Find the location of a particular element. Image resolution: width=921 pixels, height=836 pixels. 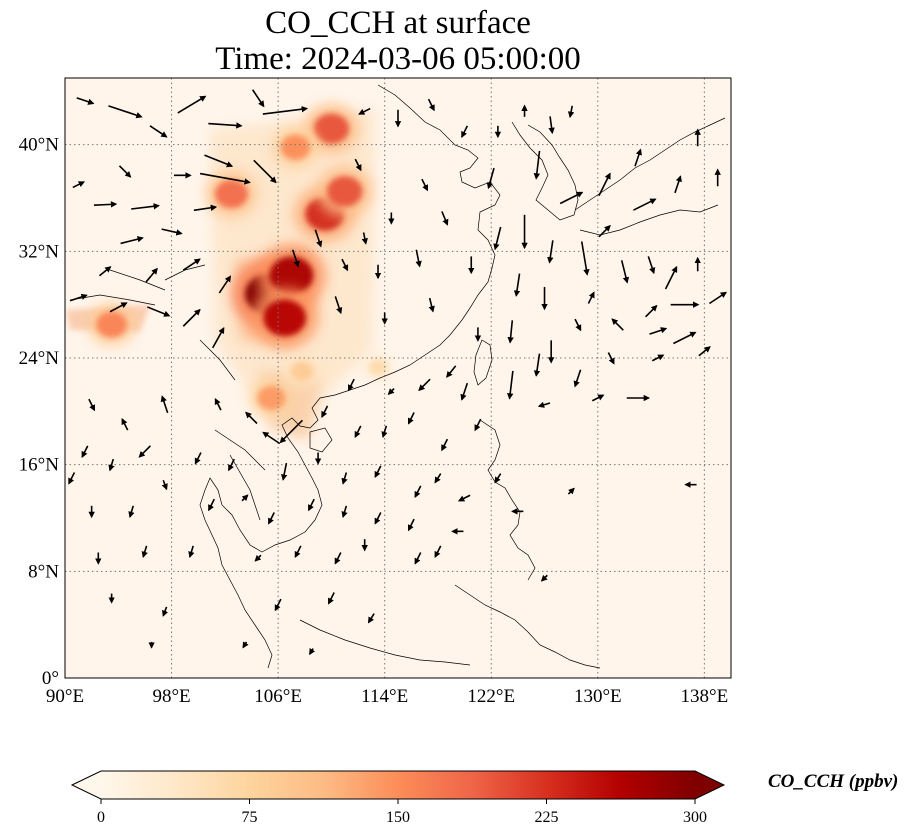

x-tick-label: 138°E is located at coordinates (705, 696).